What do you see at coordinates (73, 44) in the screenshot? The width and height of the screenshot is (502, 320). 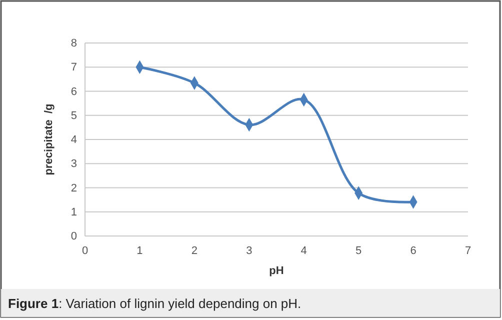 I see `y-tick-label: 8` at bounding box center [73, 44].